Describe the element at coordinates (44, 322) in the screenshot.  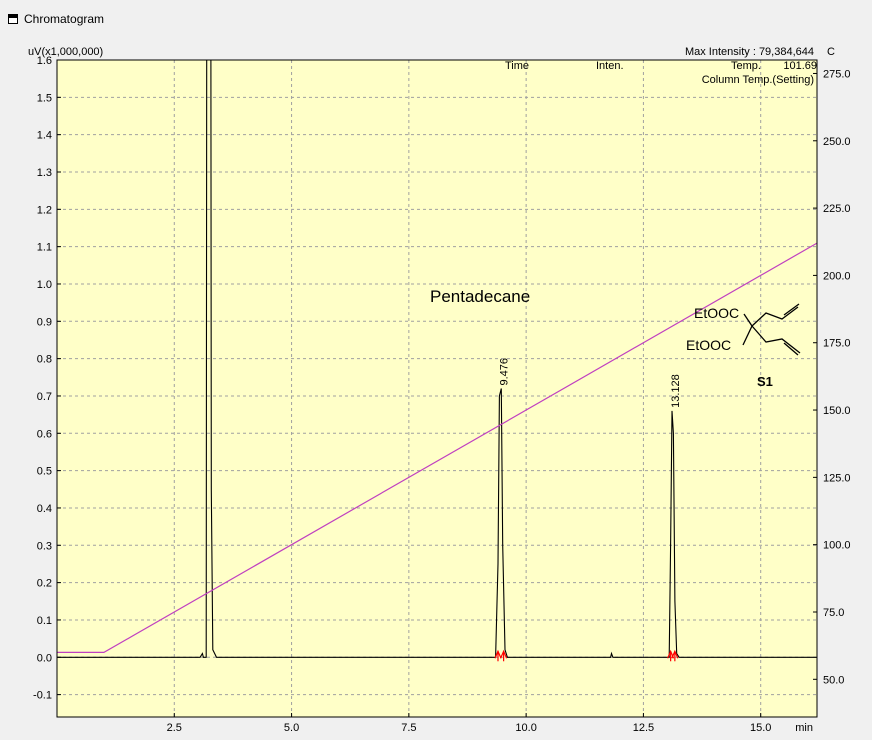
I see `y-tick-label: 0.9` at that location.